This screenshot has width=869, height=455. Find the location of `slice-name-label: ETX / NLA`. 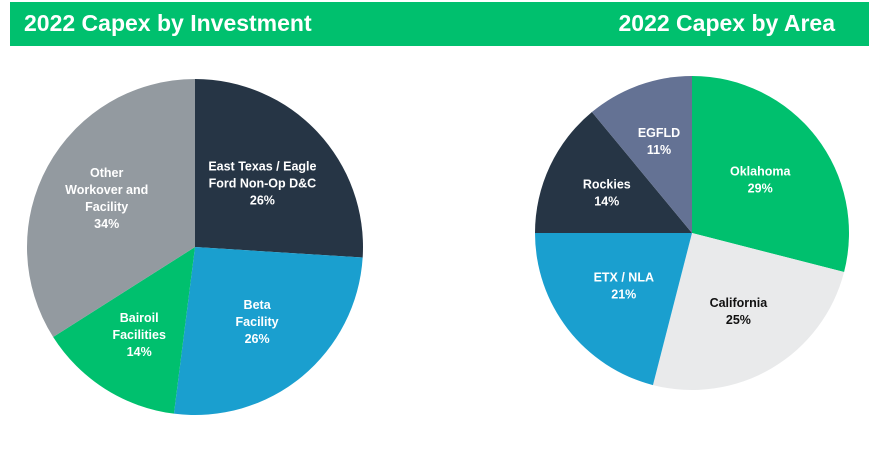

slice-name-label: ETX / NLA is located at coordinates (624, 277).